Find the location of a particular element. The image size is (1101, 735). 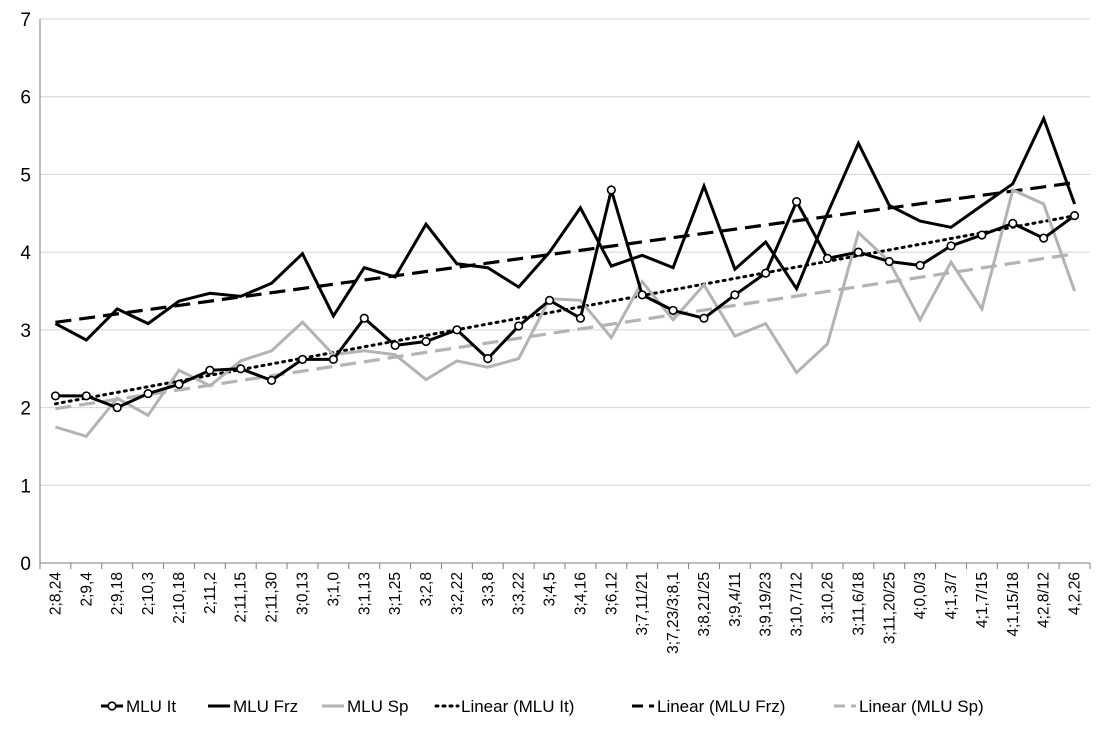

x-tick-label: 2;11,2 is located at coordinates (210, 593).